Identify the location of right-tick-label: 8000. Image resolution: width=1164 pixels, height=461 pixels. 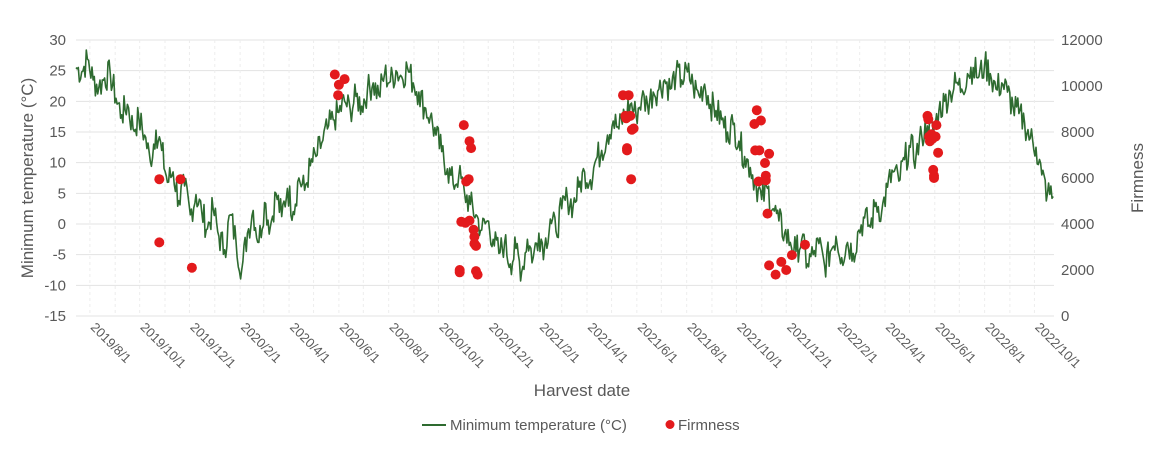
(1077, 132).